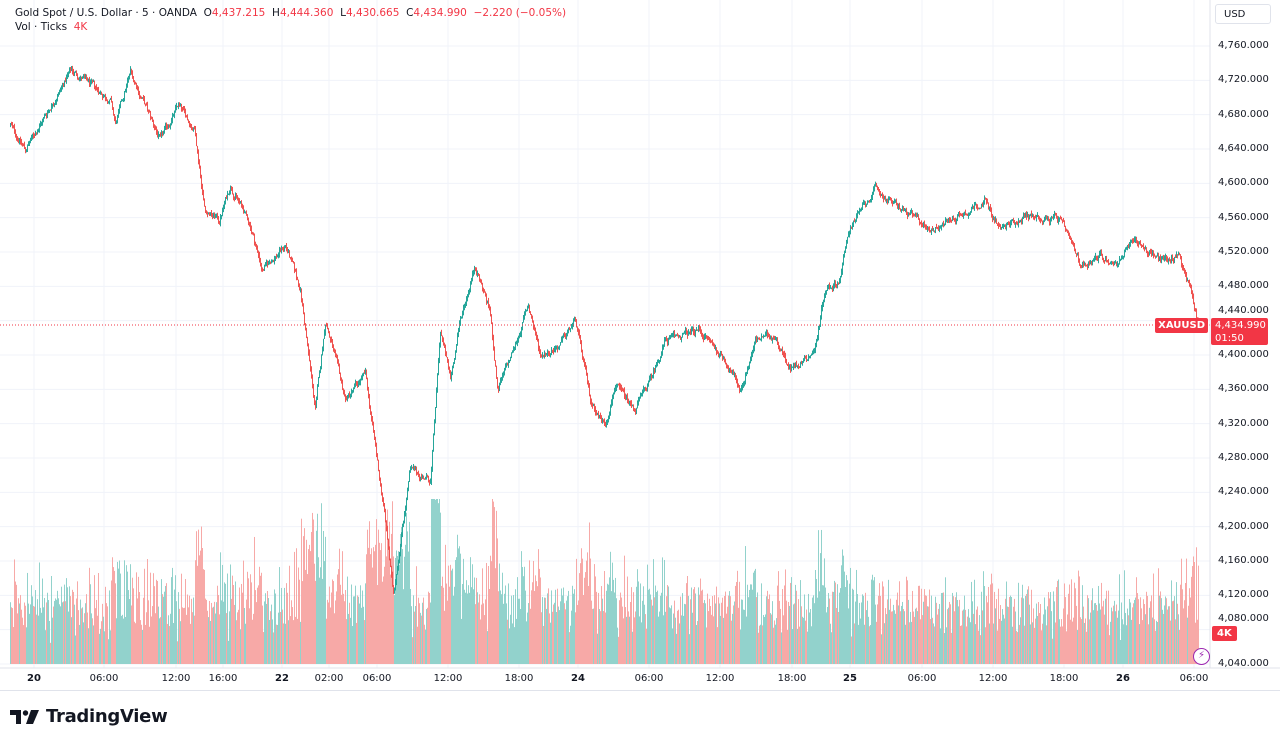  What do you see at coordinates (106, 13) in the screenshot?
I see `symbol-title: Gold Spot / U.S. Dollar · 5 · OANDA` at bounding box center [106, 13].